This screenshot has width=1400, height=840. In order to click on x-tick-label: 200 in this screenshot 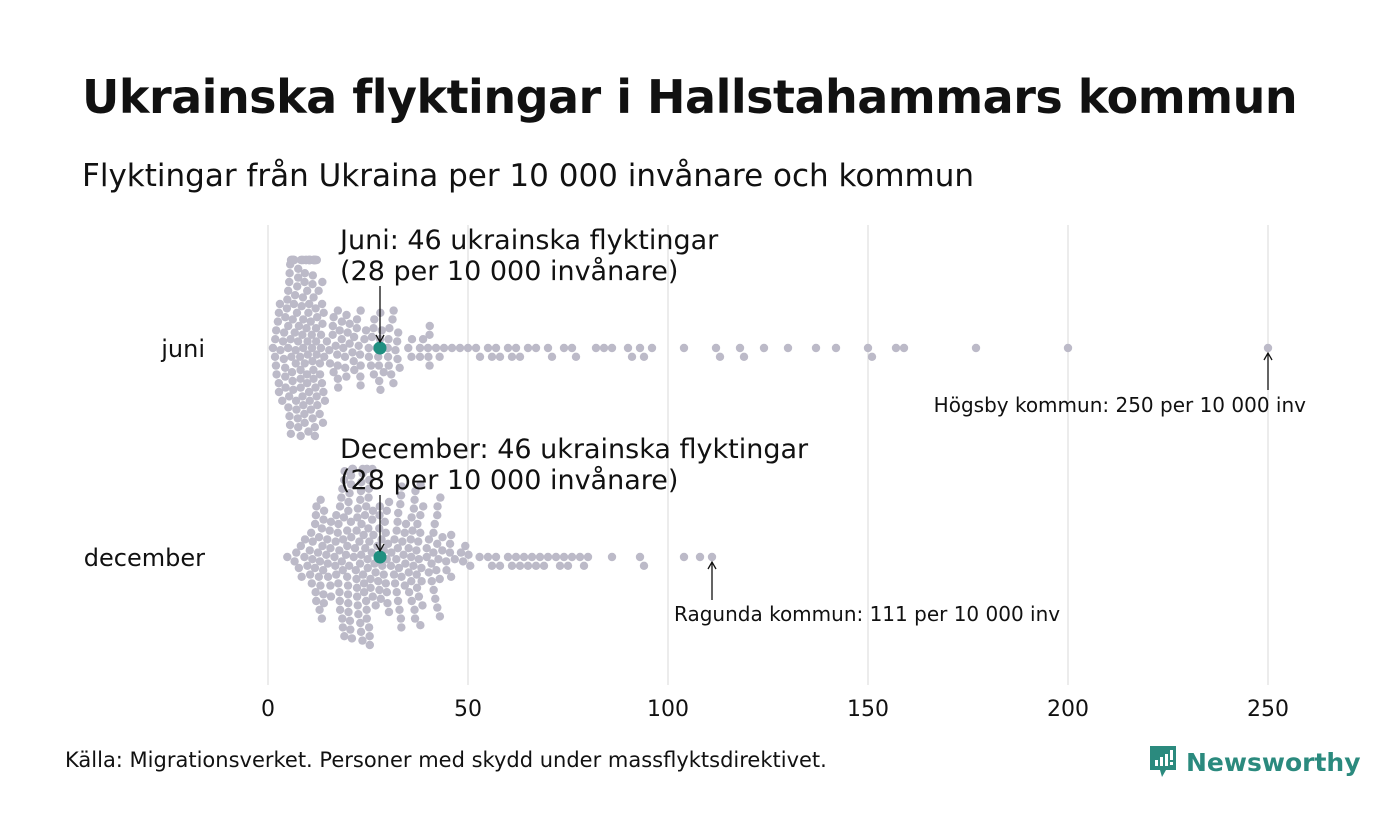, I will do `click(1068, 709)`.